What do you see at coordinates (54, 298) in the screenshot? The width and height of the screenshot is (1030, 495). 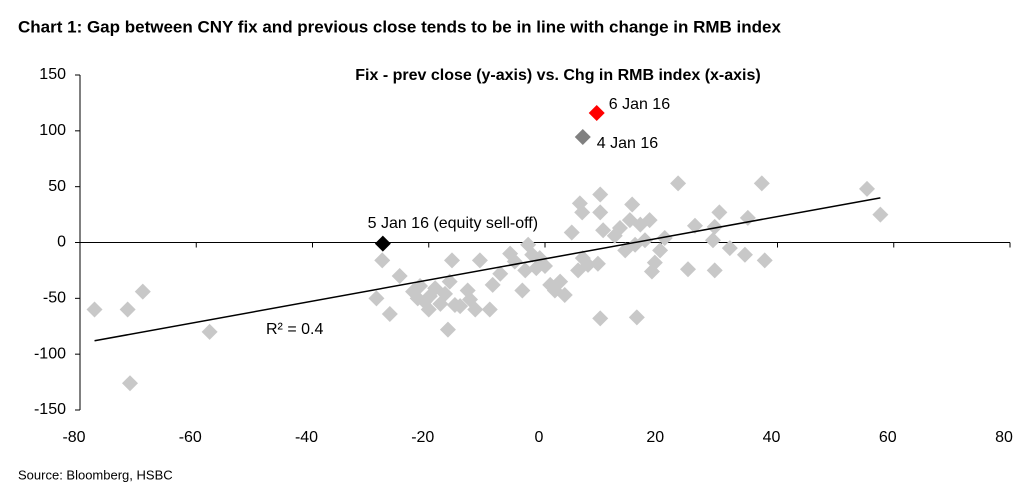 I see `y-tick-label: -50` at bounding box center [54, 298].